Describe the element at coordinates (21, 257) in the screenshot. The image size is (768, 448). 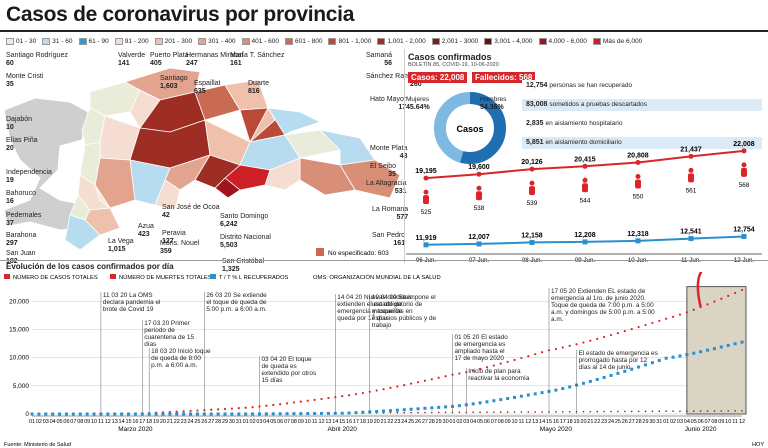
I see `province-label: San Juan 182` at that location.